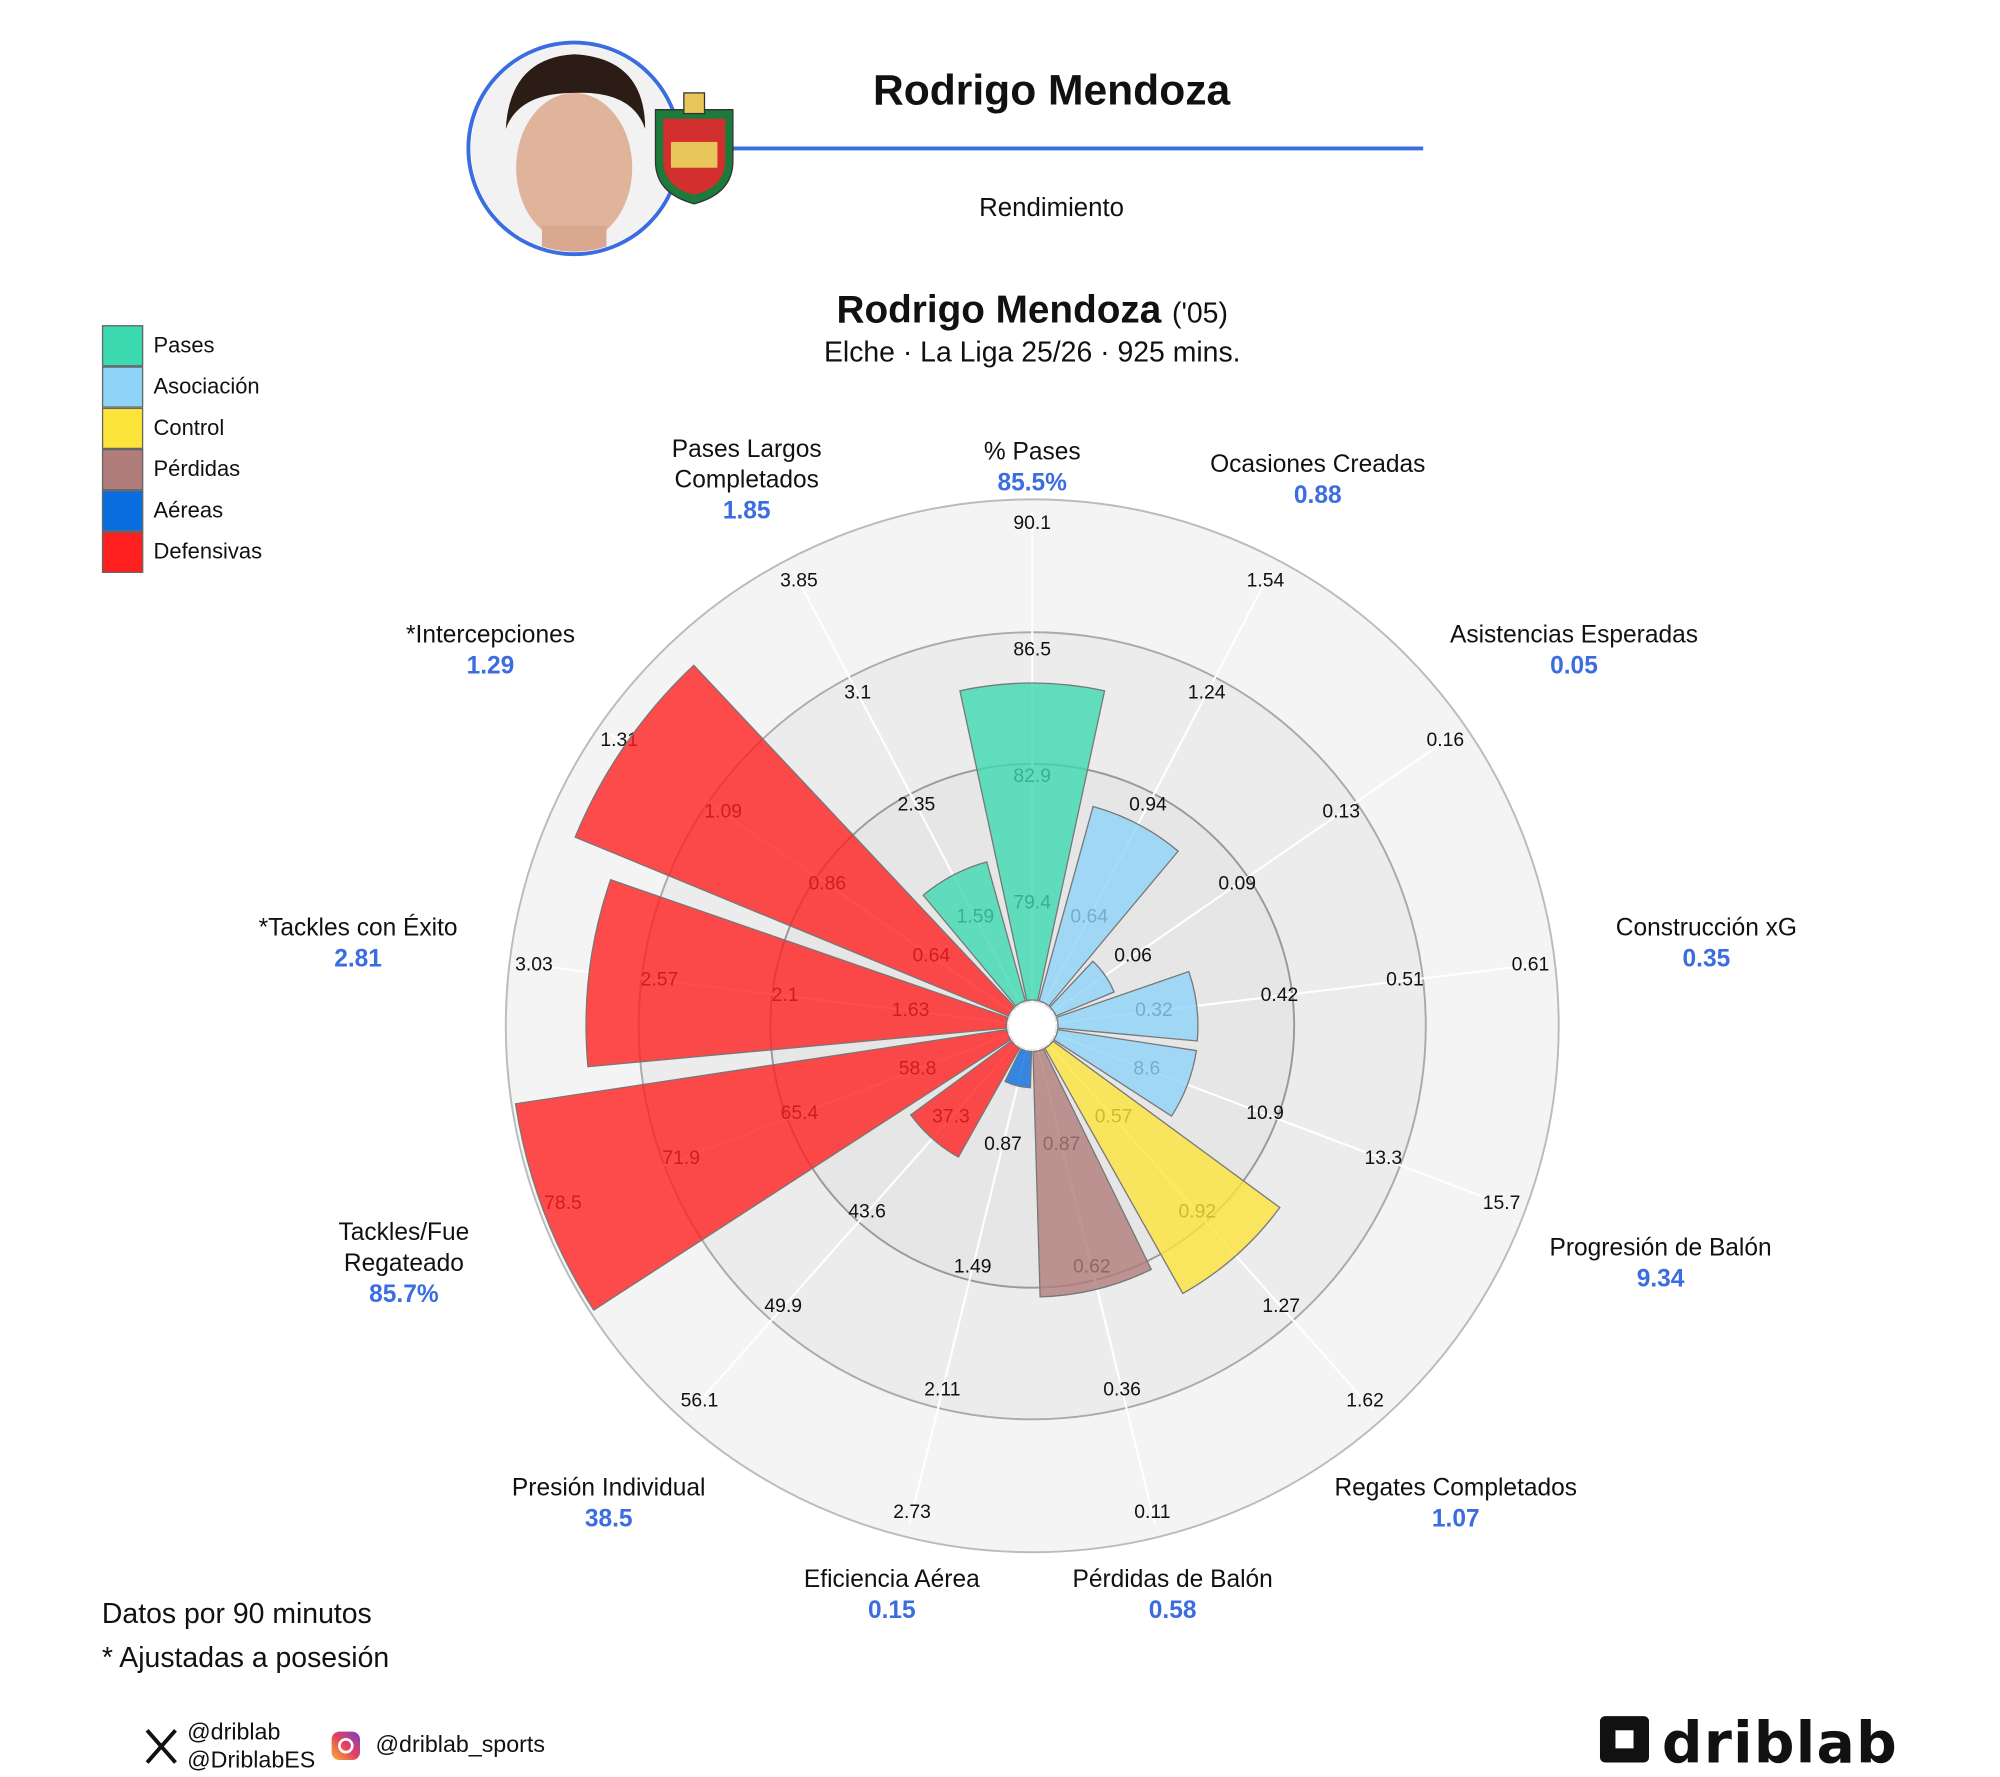 The height and width of the screenshot is (1777, 2000). What do you see at coordinates (162, 428) in the screenshot?
I see `legend-item: Control` at bounding box center [162, 428].